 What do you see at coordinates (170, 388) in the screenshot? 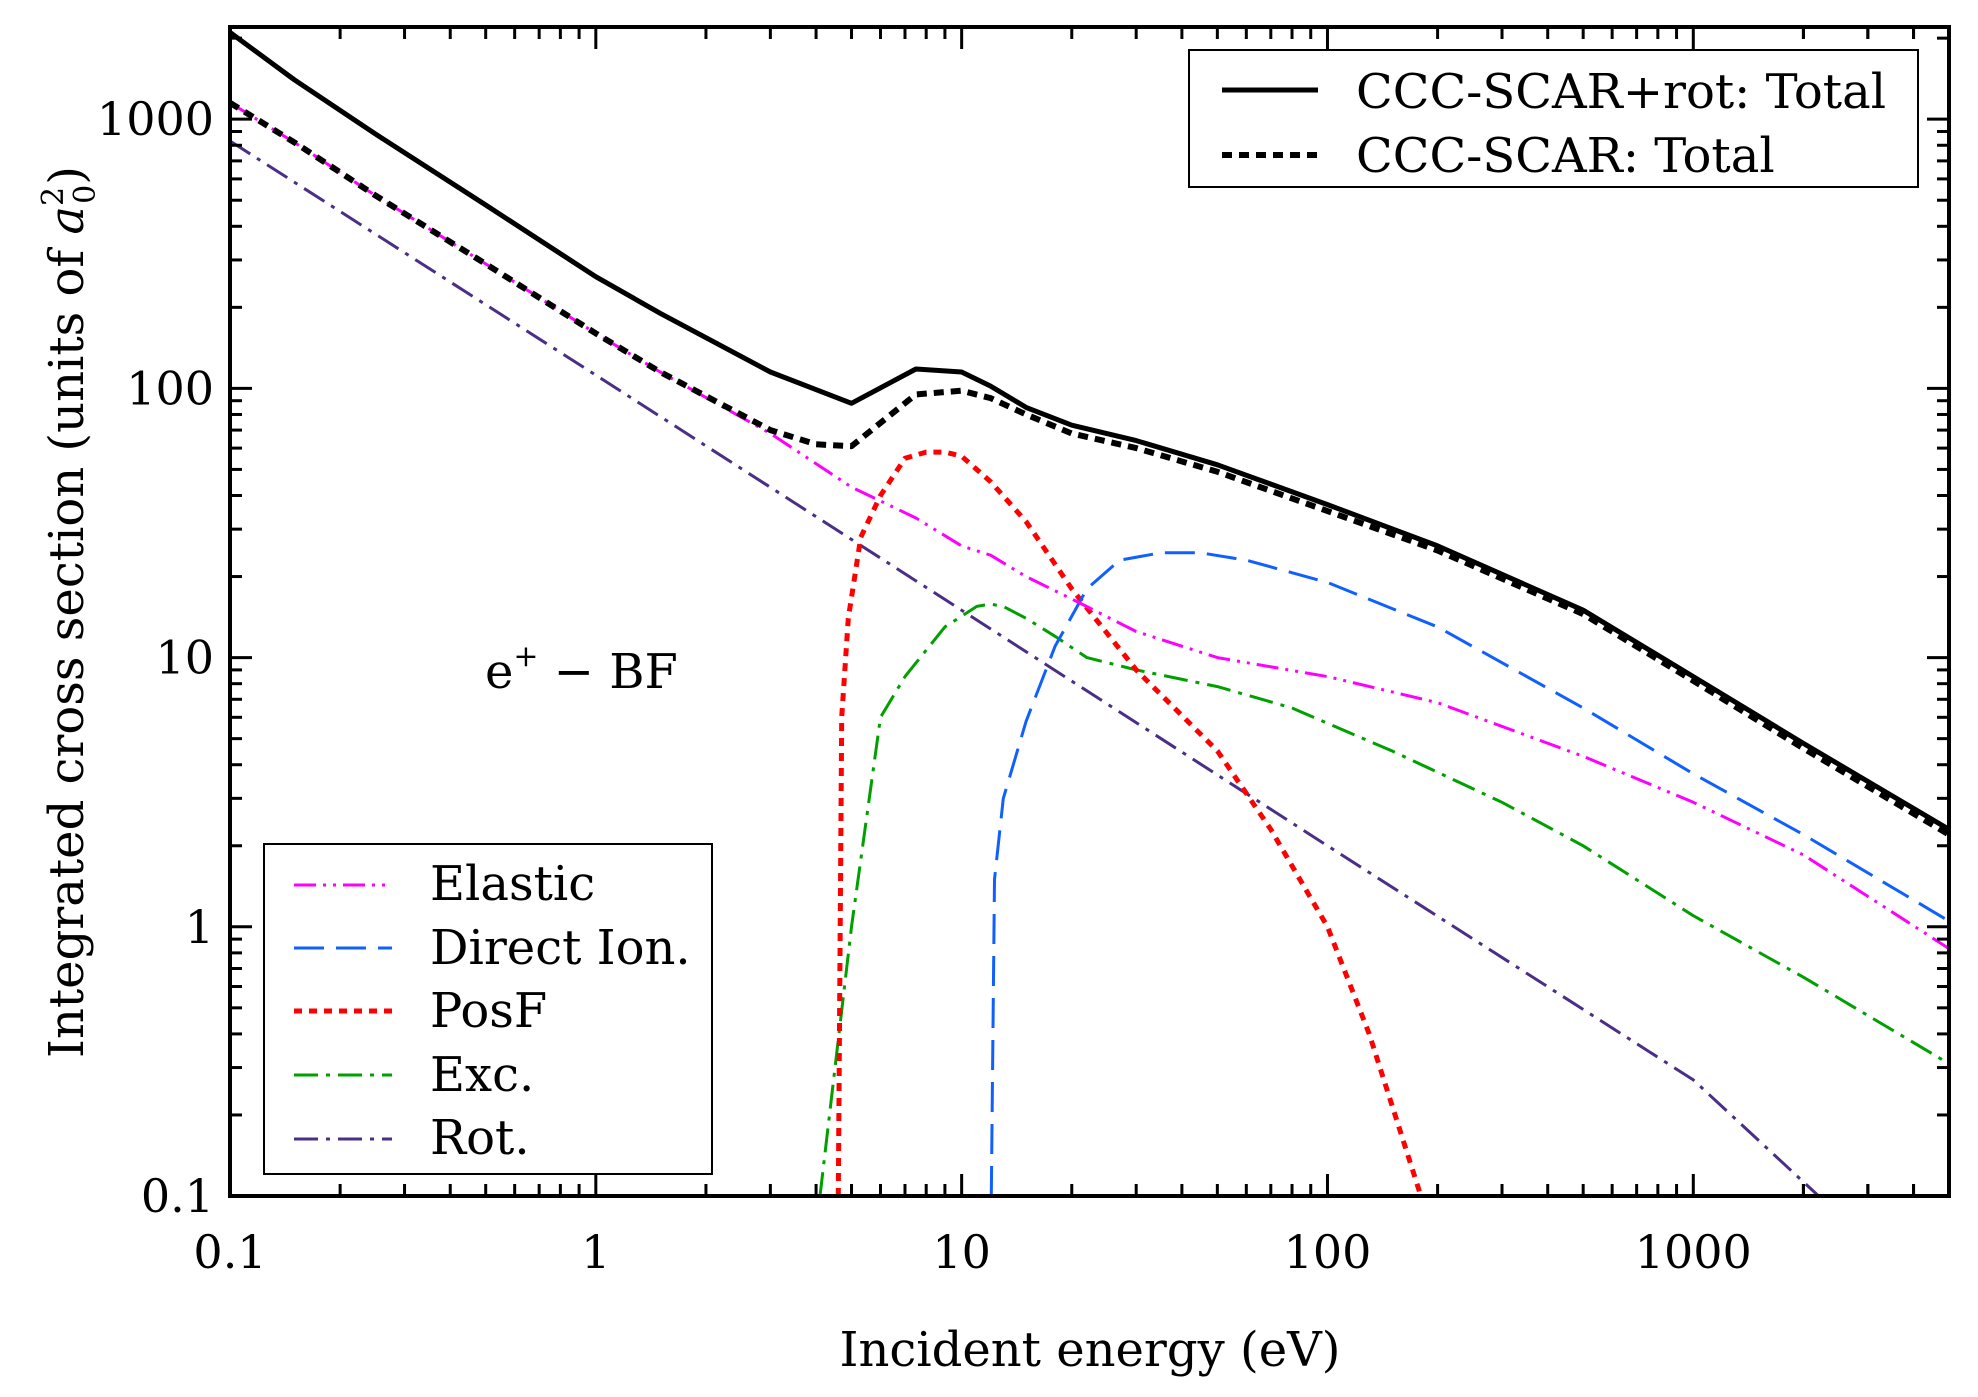
I see `y-tick-label: 100` at bounding box center [170, 388].